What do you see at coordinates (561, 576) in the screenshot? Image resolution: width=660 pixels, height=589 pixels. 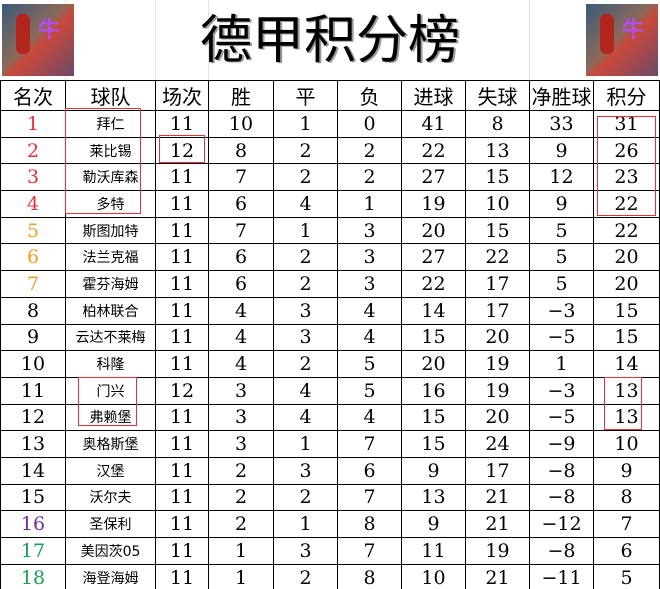 I see `cell-goal-diff: −11` at bounding box center [561, 576].